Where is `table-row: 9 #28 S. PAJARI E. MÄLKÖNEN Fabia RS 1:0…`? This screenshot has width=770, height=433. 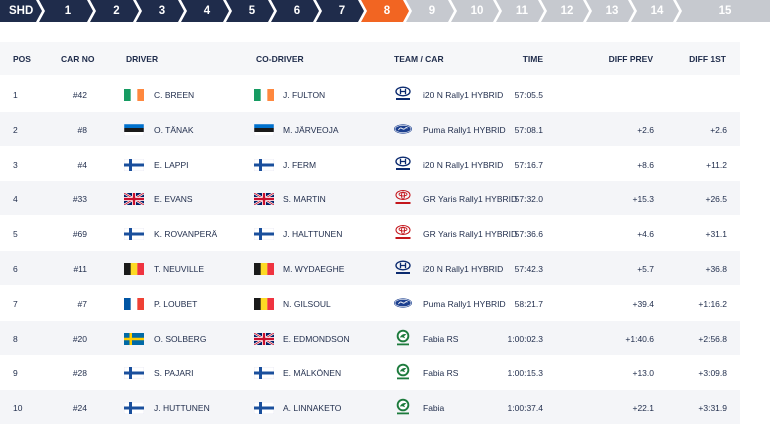
table-row: 9 #28 S. PAJARI E. MÄLKÖNEN Fabia RS 1:0… is located at coordinates (370, 372).